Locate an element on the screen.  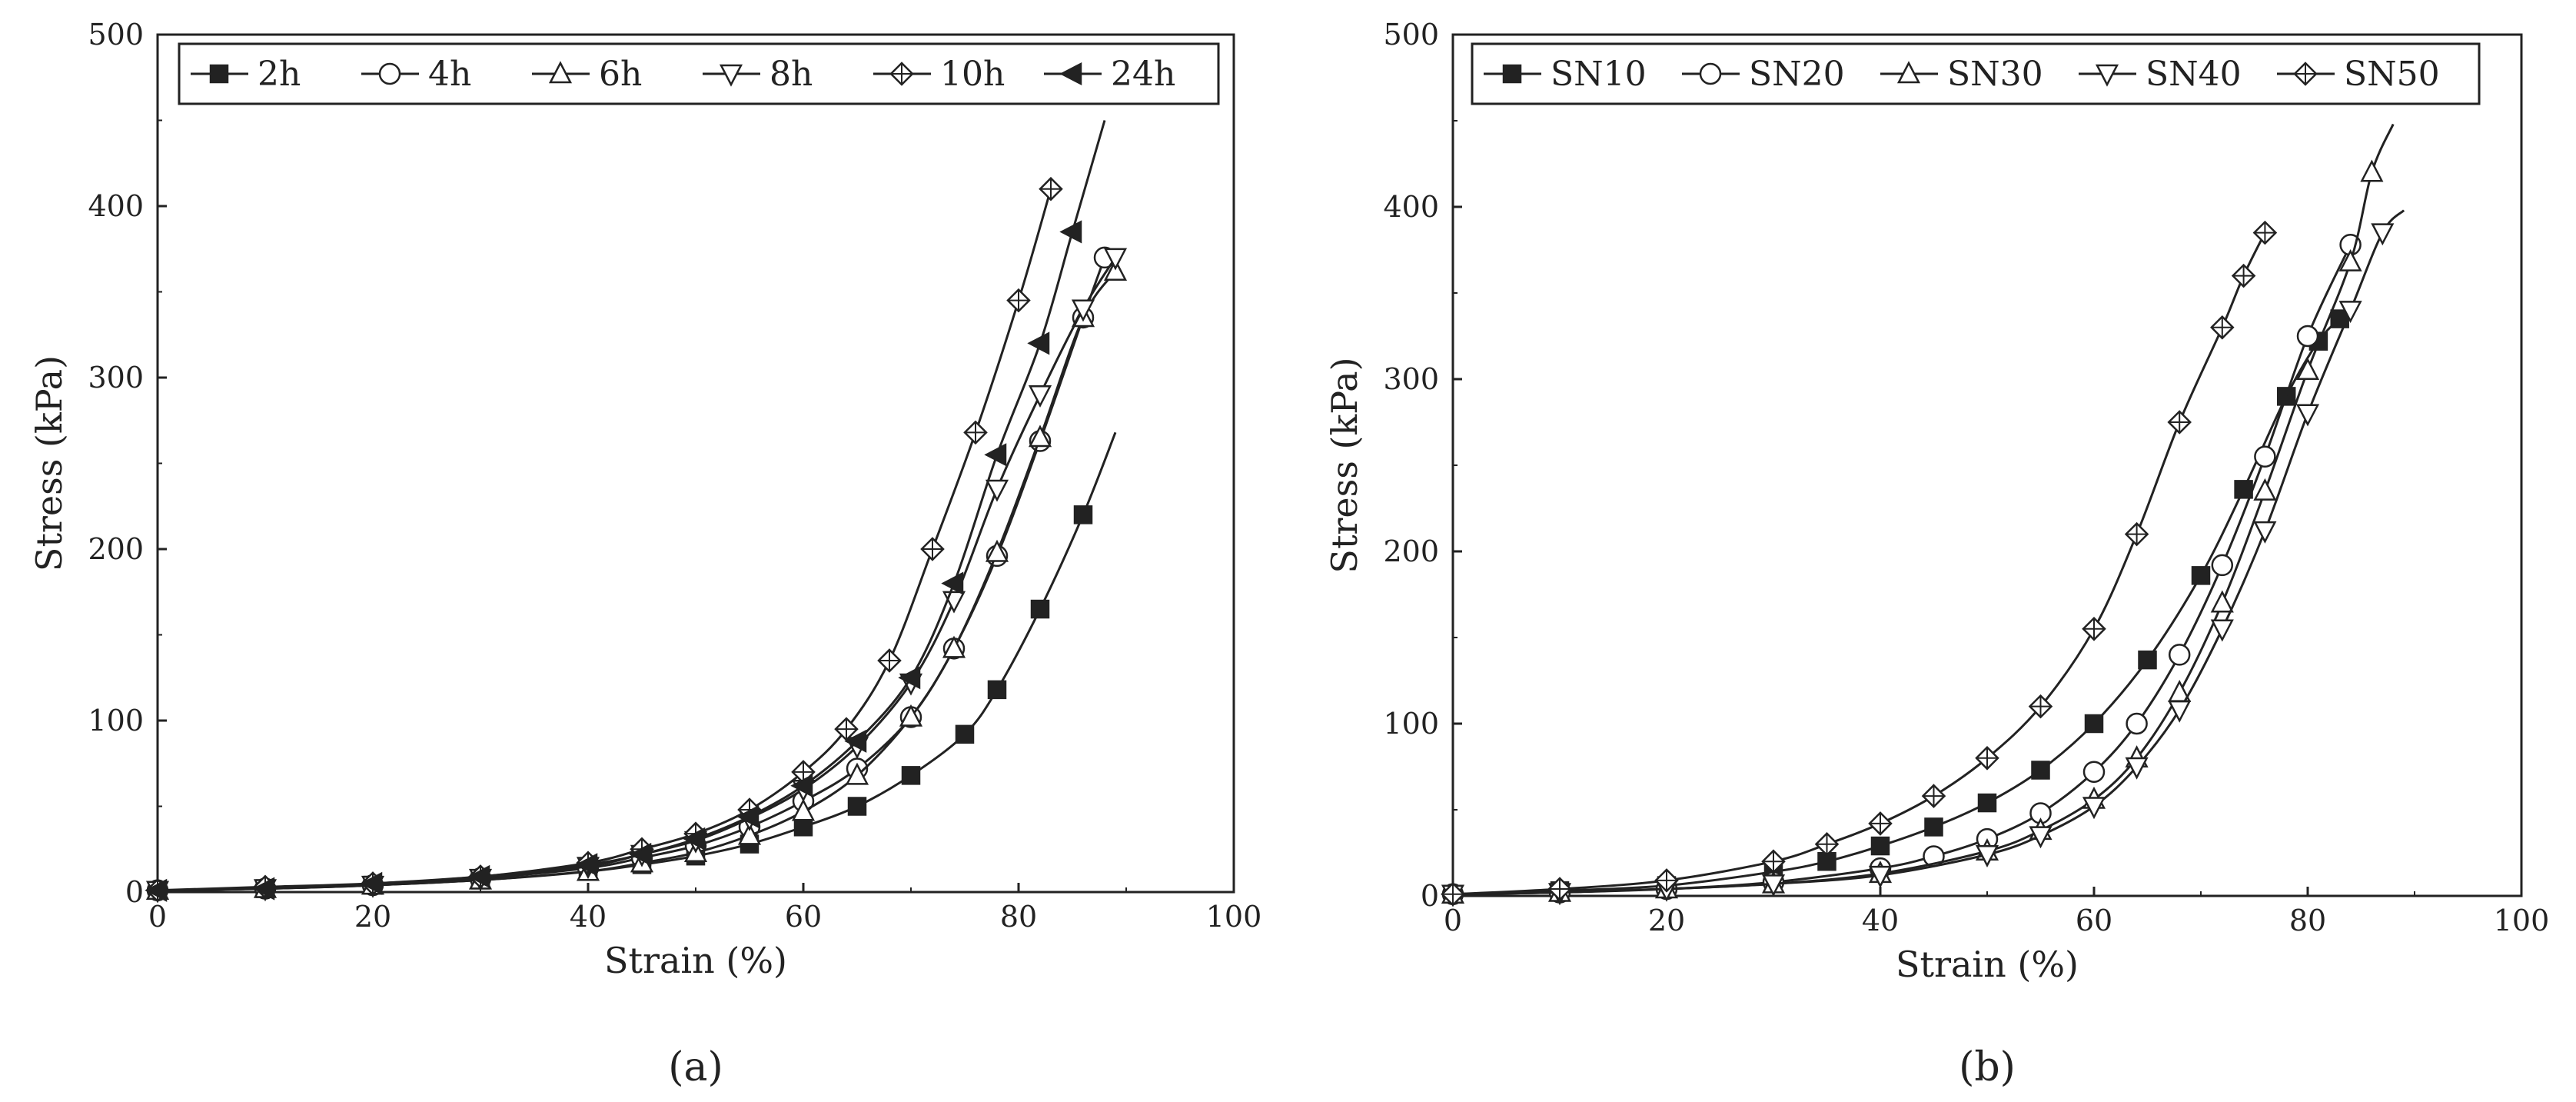
legend-item-sn50: SN50 is located at coordinates (2358, 74).